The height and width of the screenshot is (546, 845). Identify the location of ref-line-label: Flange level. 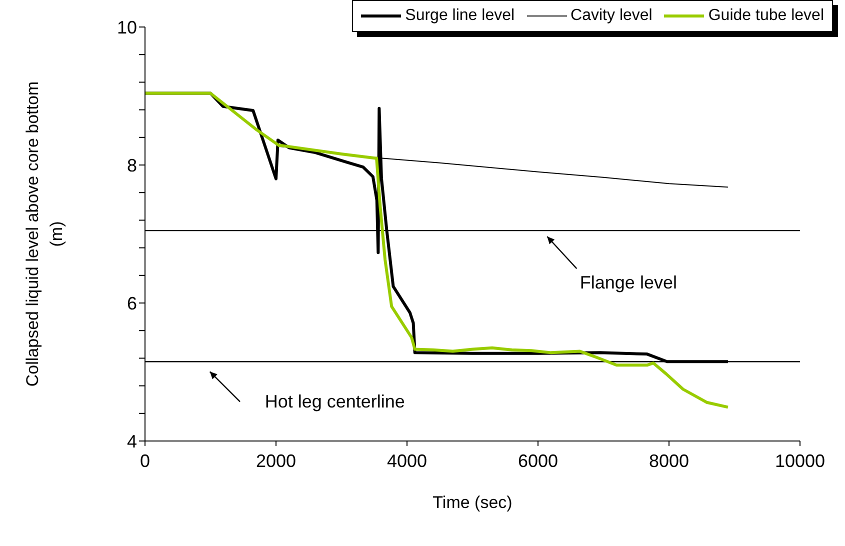
(628, 282).